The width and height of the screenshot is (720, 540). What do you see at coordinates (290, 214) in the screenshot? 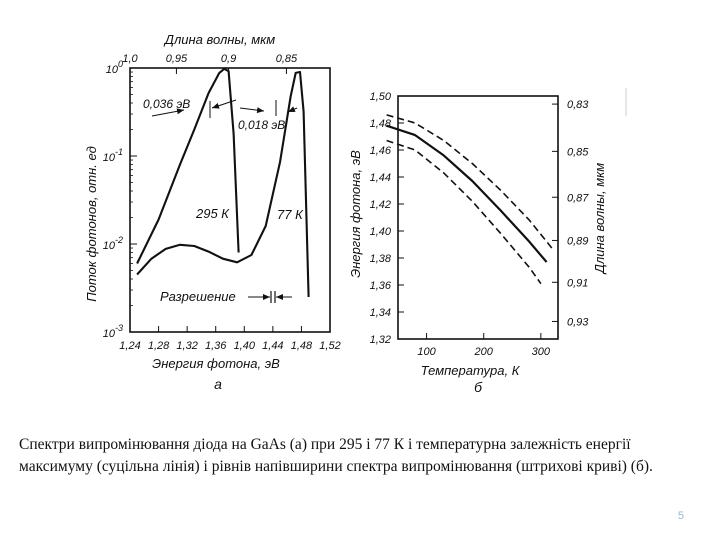
I see `label-77k: 77 К` at bounding box center [290, 214].